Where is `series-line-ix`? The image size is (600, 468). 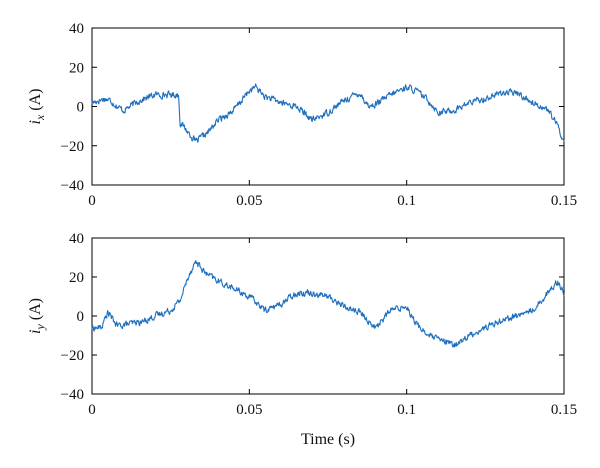 series-line-ix is located at coordinates (328, 113).